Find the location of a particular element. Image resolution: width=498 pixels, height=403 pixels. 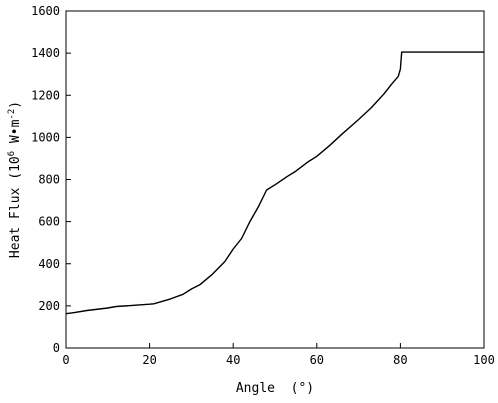

y-axis-label-sup-exponent: 6 is located at coordinates (12, 153).